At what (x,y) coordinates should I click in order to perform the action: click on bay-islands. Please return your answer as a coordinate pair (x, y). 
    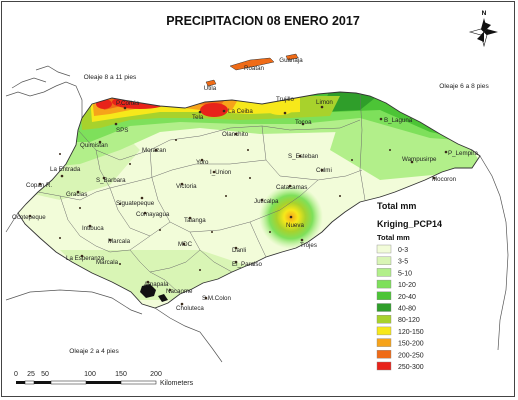
    Looking at the image, I should click on (252, 70).